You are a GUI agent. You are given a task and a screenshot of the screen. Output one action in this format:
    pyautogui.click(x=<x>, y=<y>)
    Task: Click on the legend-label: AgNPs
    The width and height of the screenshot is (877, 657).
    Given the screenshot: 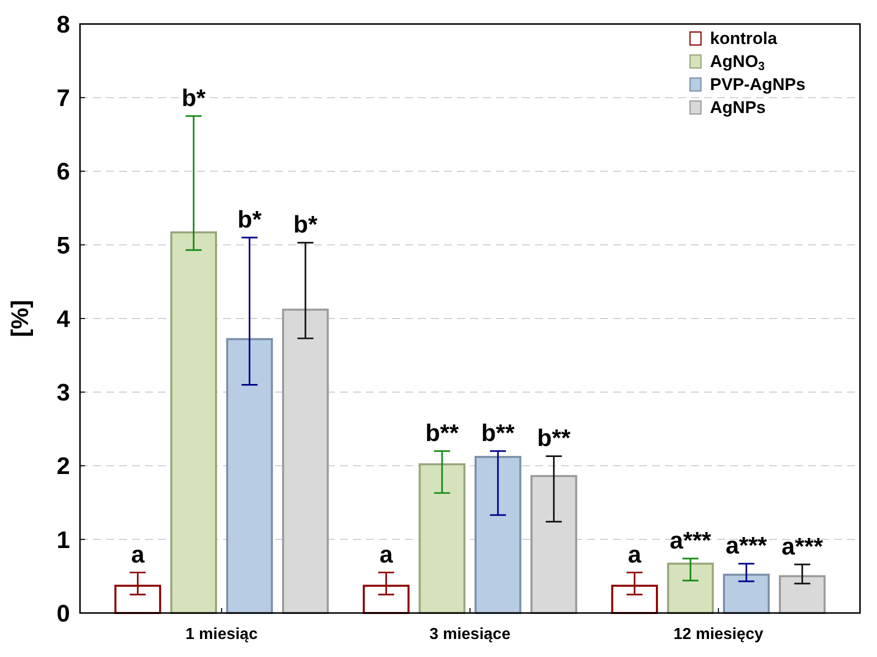 What is the action you would take?
    pyautogui.click(x=738, y=107)
    